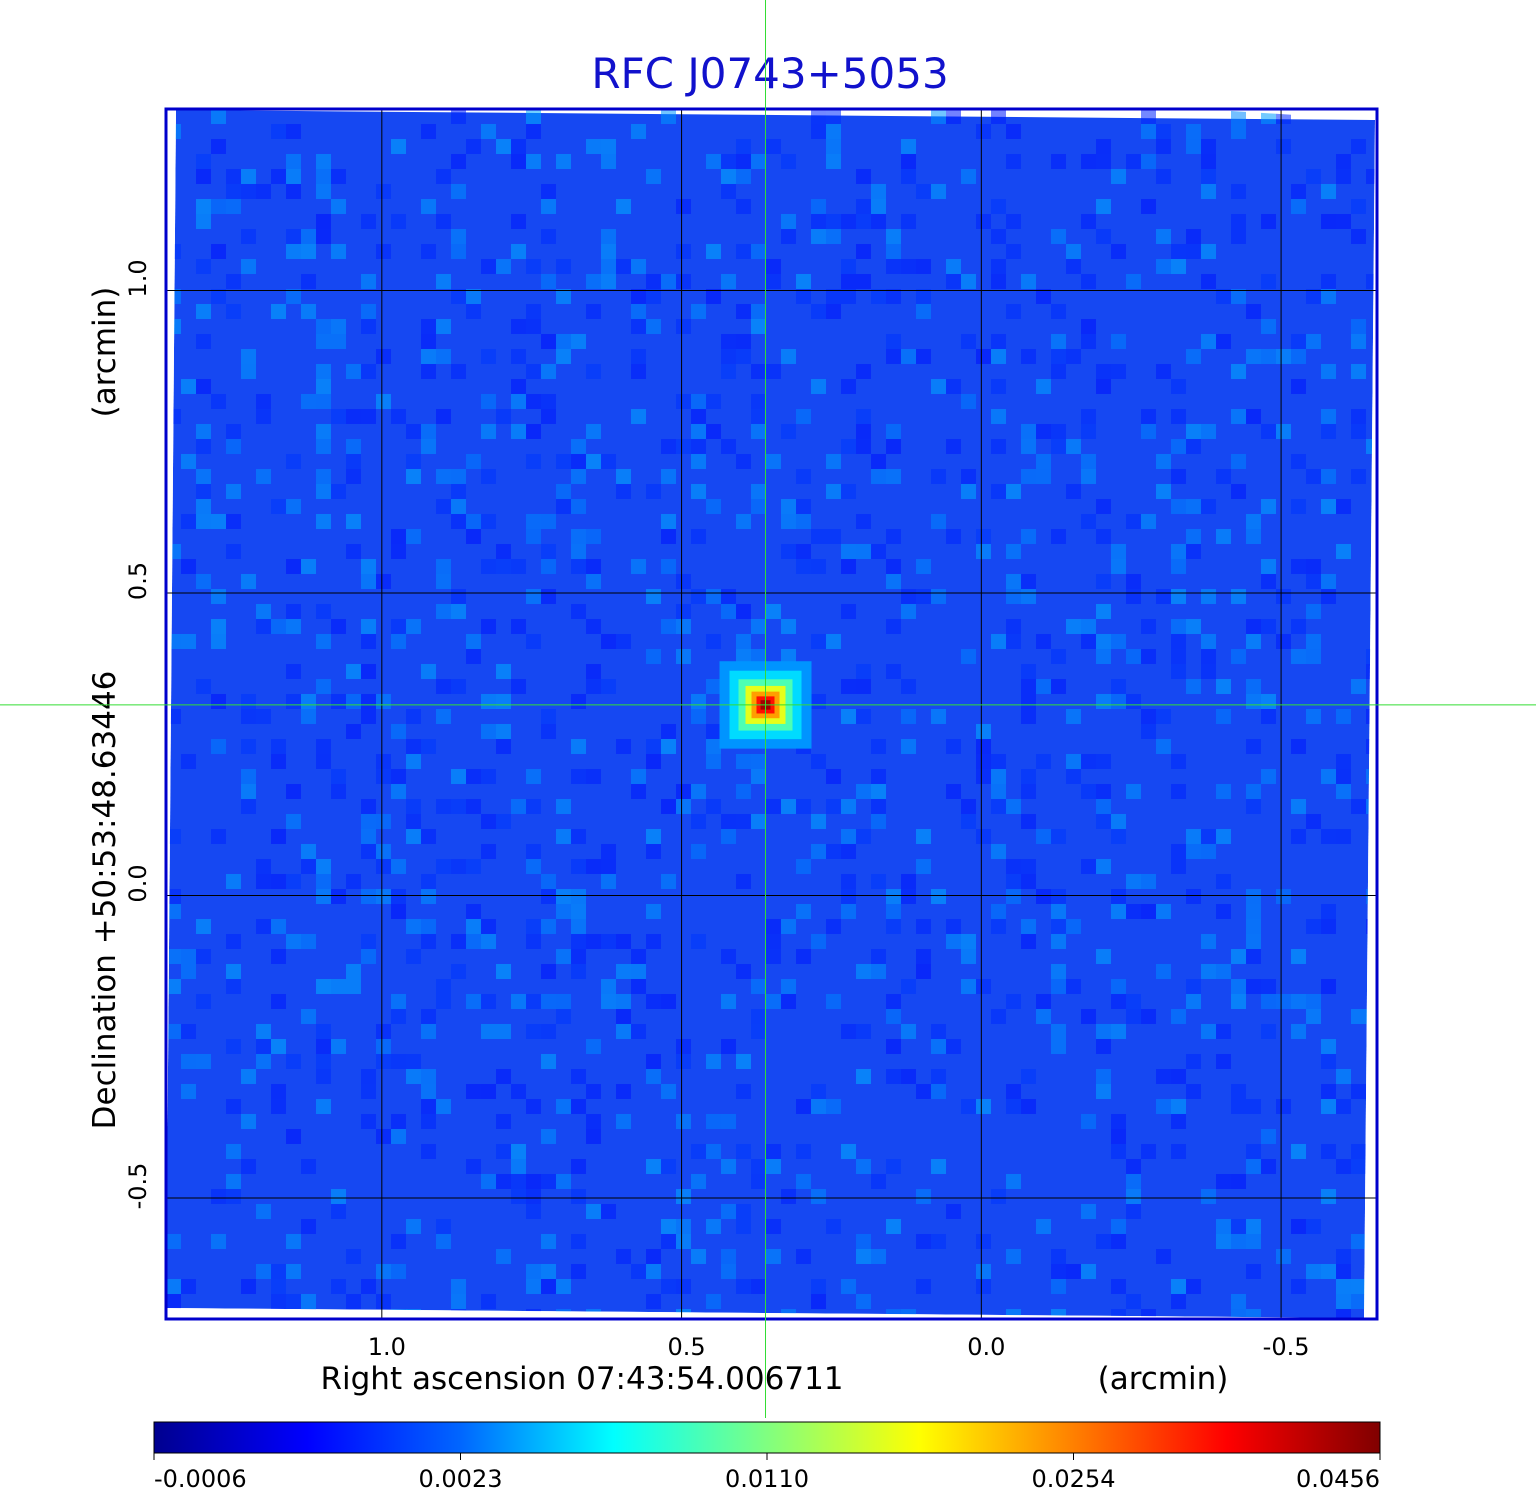 The height and width of the screenshot is (1511, 1536). I want to click on y-axis-unit: (arcmin), so click(105, 352).